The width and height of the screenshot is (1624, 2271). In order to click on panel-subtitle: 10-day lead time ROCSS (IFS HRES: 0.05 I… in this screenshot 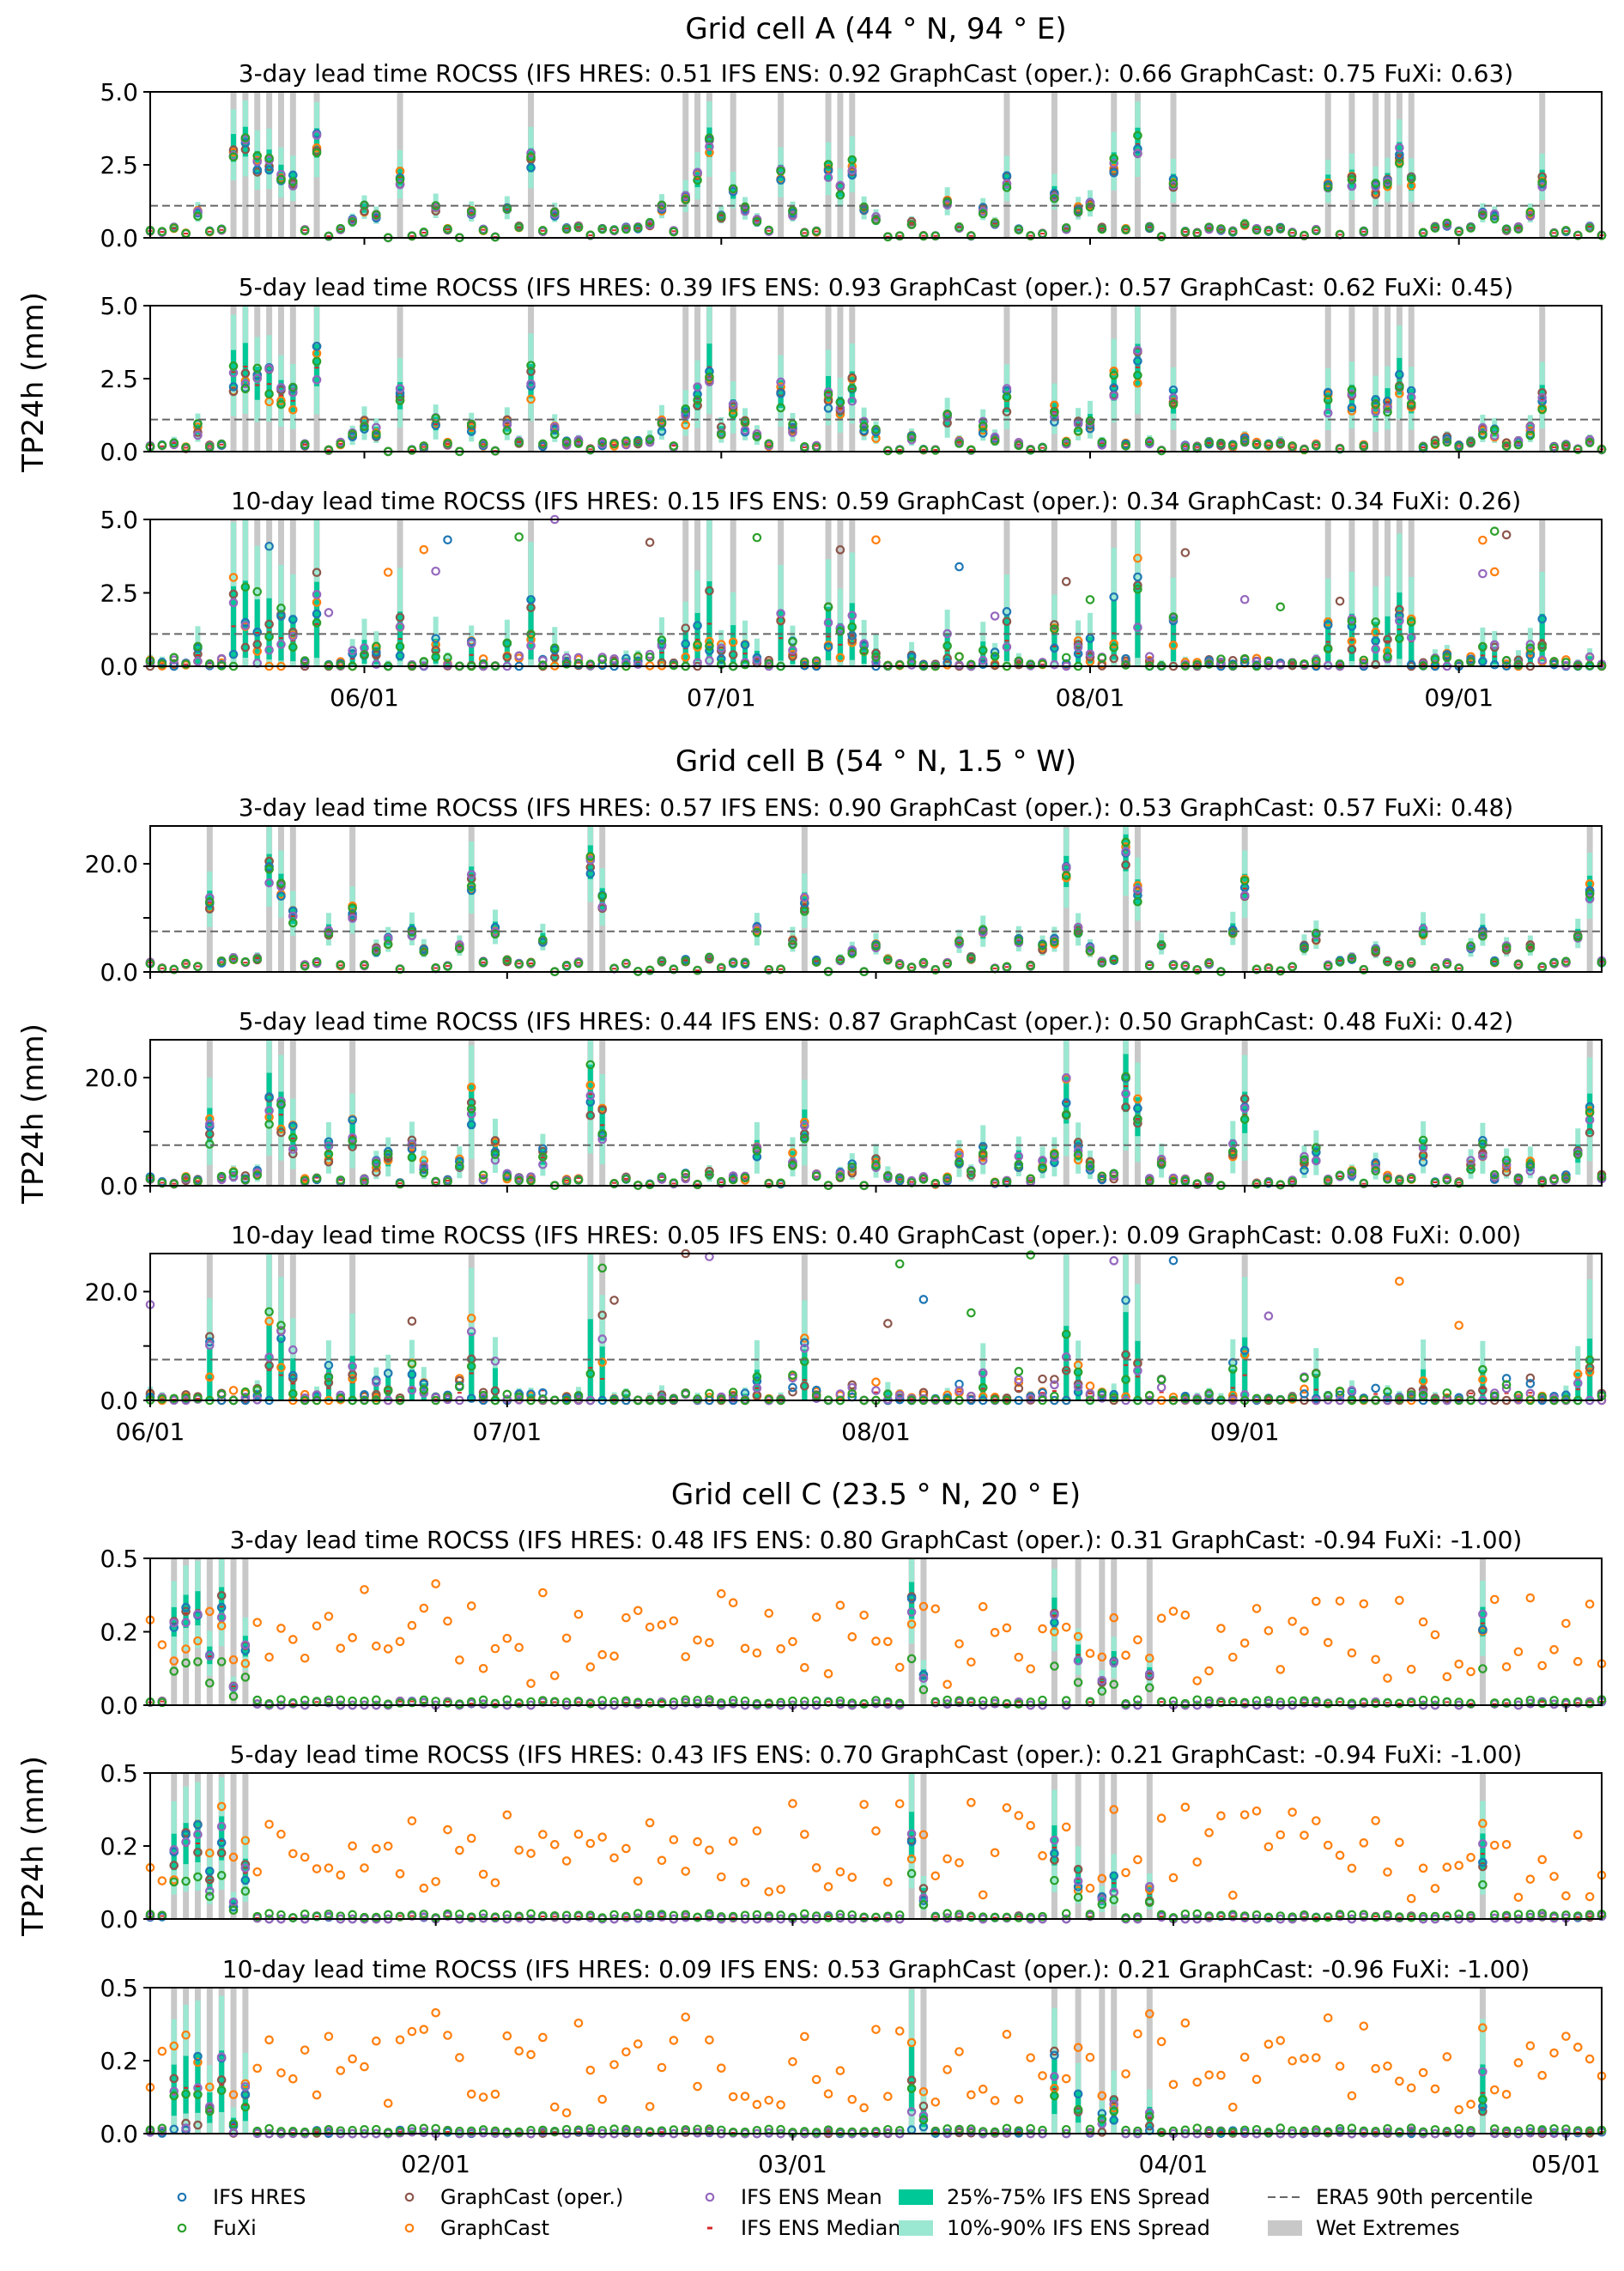, I will do `click(876, 1235)`.